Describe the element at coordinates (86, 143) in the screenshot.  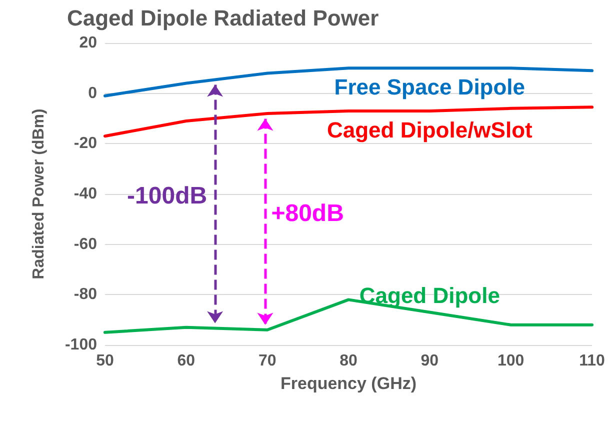
I see `y-tick-label: -20` at that location.